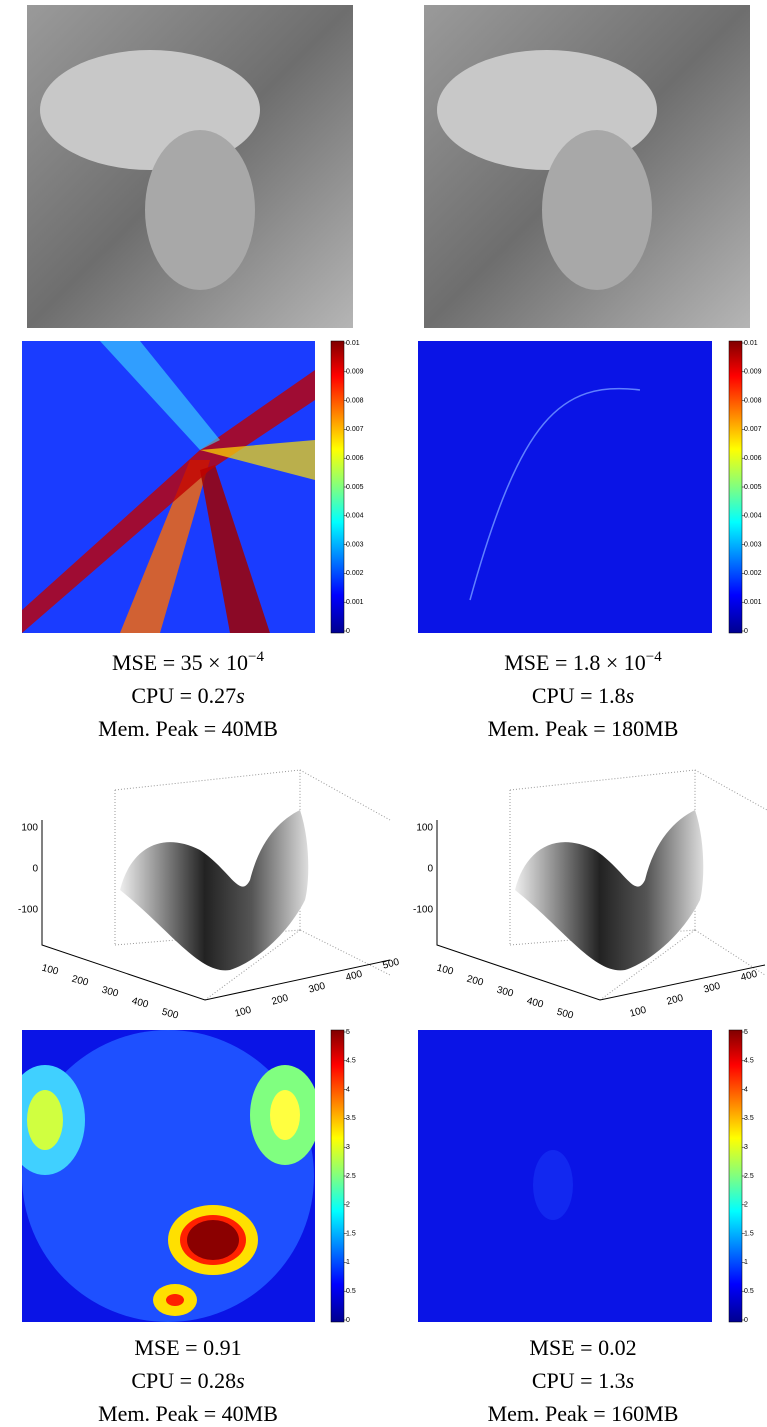 The image size is (767, 1427). Describe the element at coordinates (579, 695) in the screenshot. I see `cpu-text: CPU = 1.8` at that location.